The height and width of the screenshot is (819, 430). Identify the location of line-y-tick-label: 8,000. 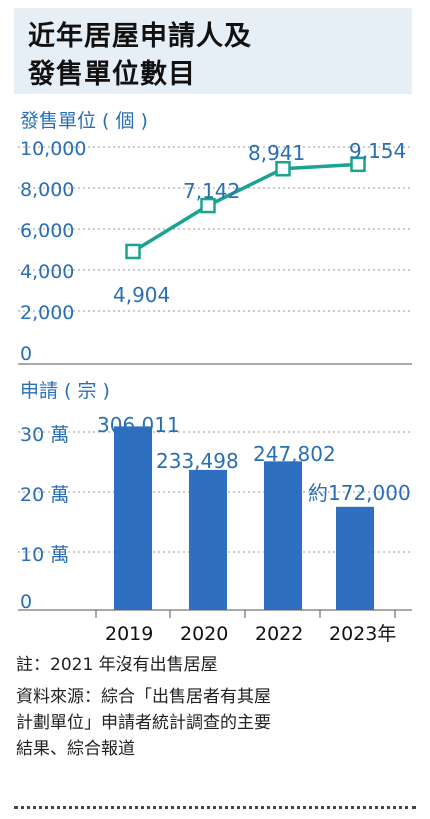
(47, 190).